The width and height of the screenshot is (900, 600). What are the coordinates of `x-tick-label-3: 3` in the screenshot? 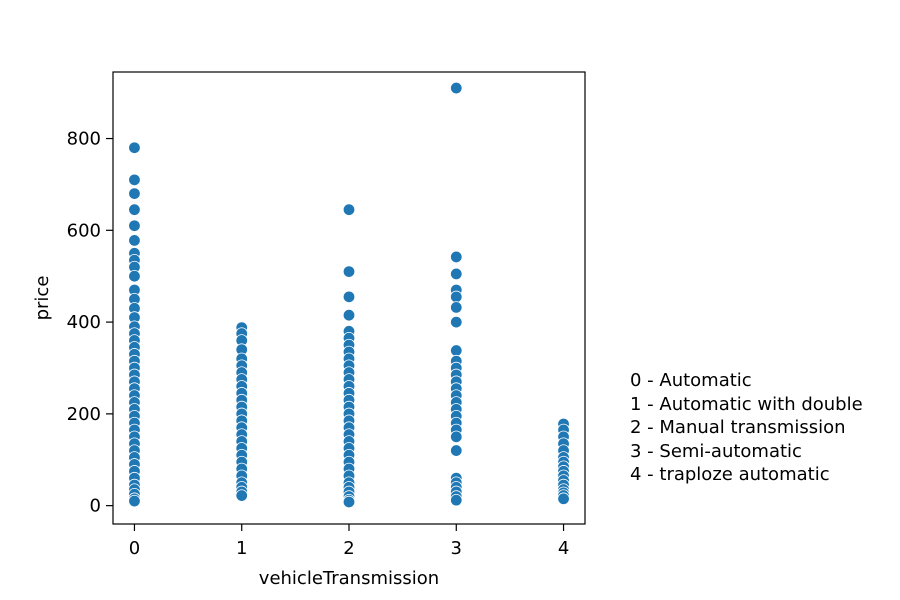 It's located at (456, 548).